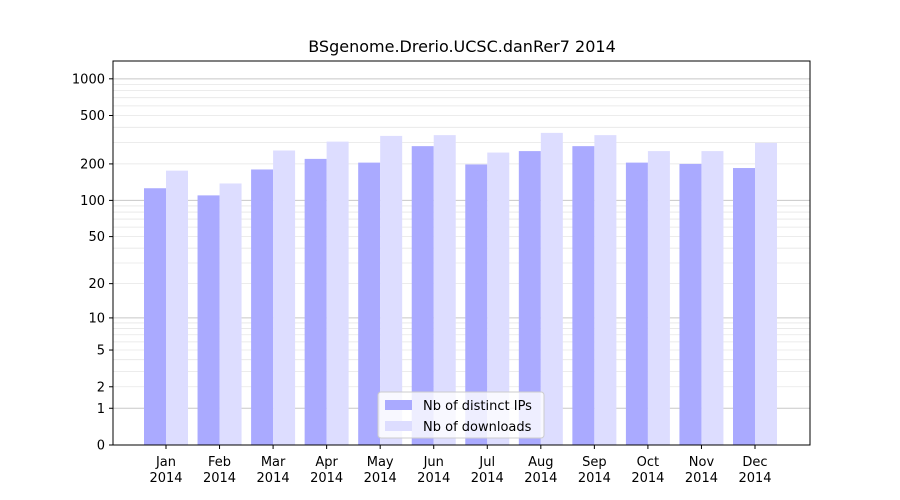 This screenshot has width=900, height=500. Describe the element at coordinates (101, 446) in the screenshot. I see `y-tick-label: 0` at that location.